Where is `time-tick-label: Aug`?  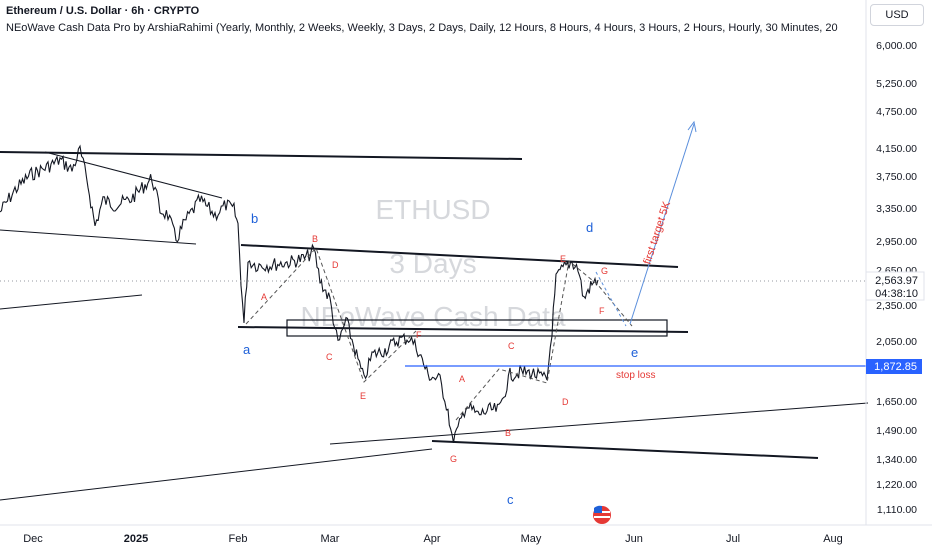
time-tick-label: Aug is located at coordinates (833, 539).